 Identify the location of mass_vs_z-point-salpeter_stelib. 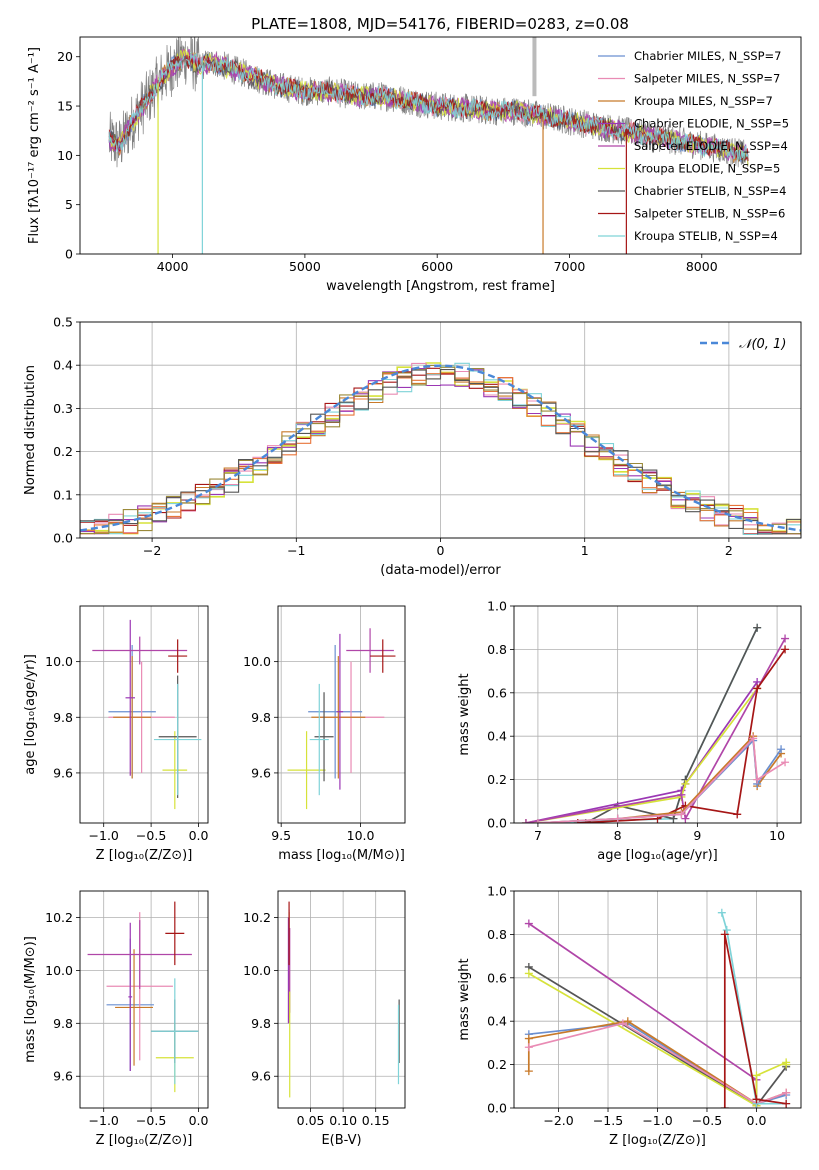
(175, 933).